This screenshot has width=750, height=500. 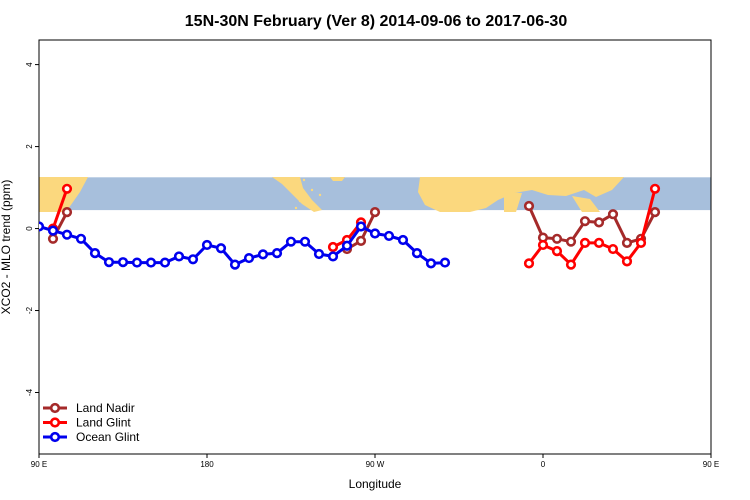 What do you see at coordinates (29, 64) in the screenshot?
I see `y-tick-label-4: 4` at bounding box center [29, 64].